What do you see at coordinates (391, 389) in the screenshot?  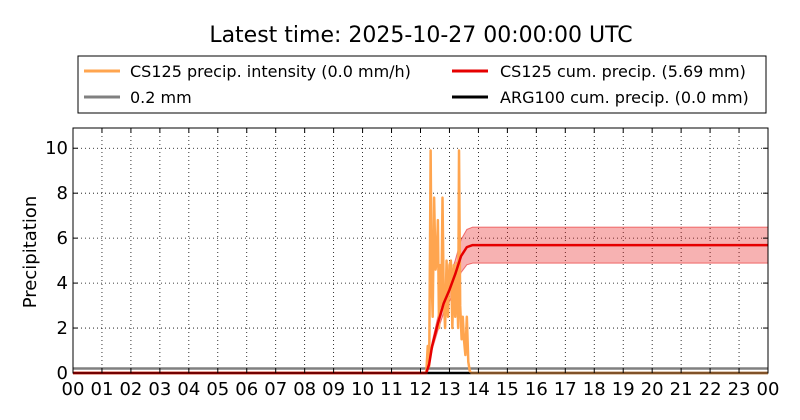 I see `x-tick-label: 11` at bounding box center [391, 389].